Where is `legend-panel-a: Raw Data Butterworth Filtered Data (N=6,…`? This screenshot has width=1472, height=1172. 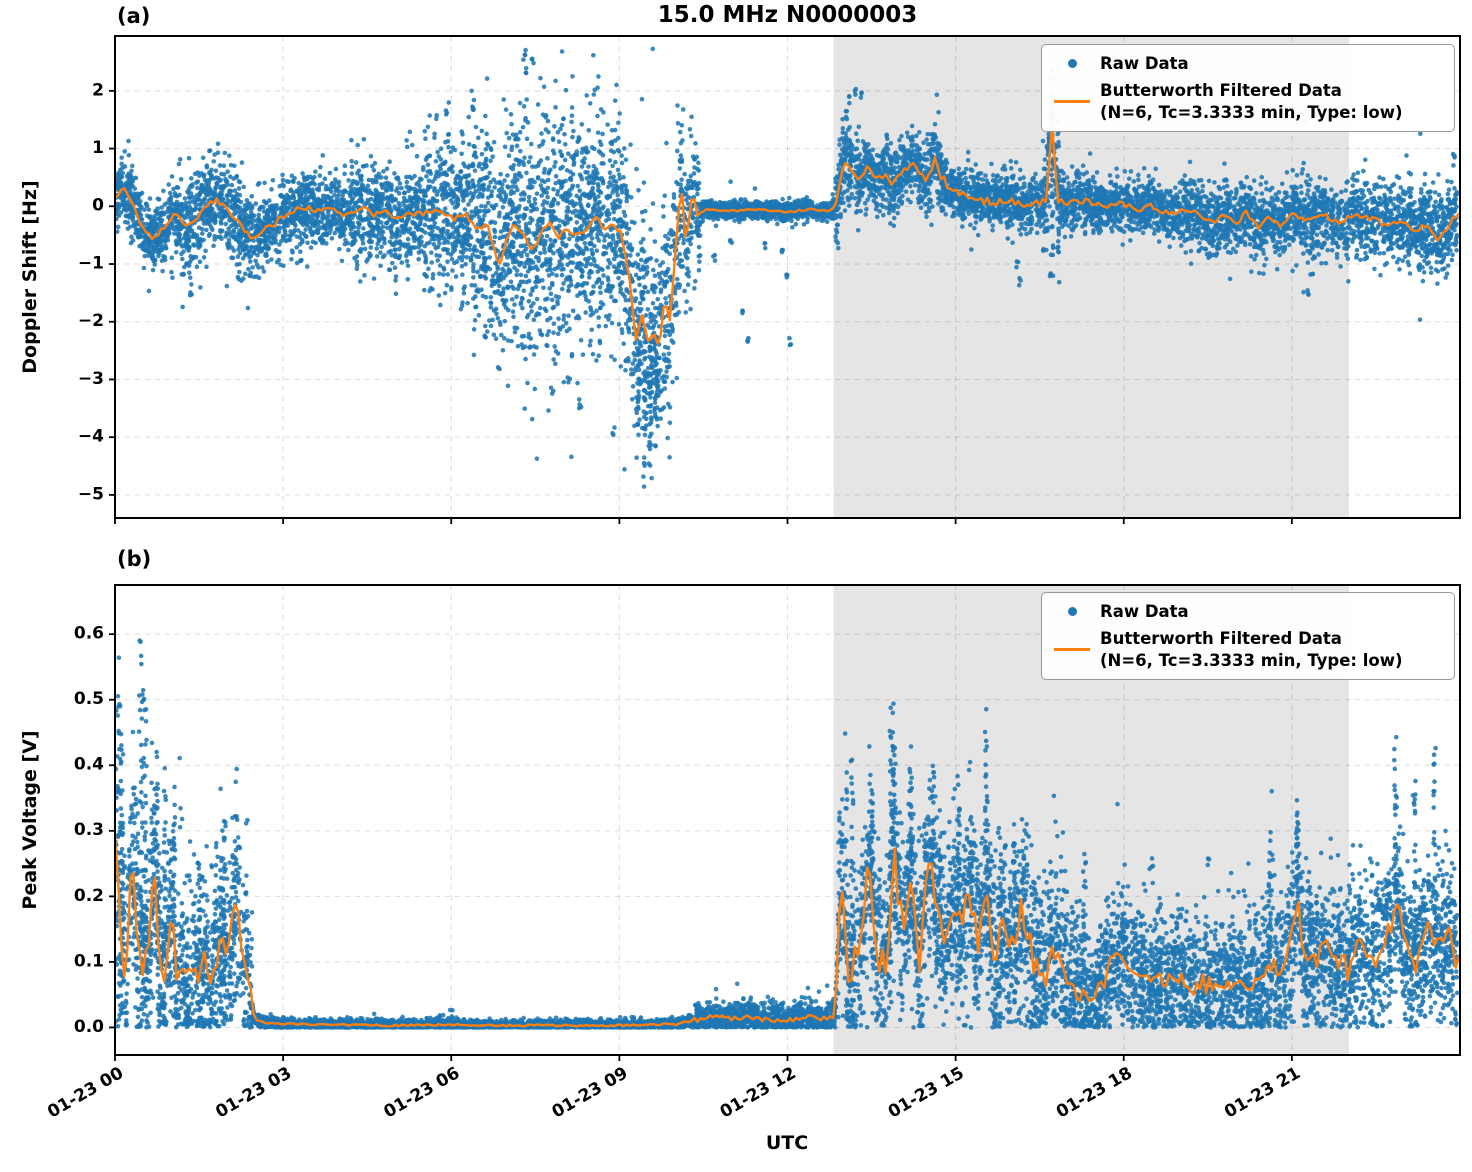 legend-panel-a: Raw Data Butterworth Filtered Data (N=6,… is located at coordinates (1248, 88).